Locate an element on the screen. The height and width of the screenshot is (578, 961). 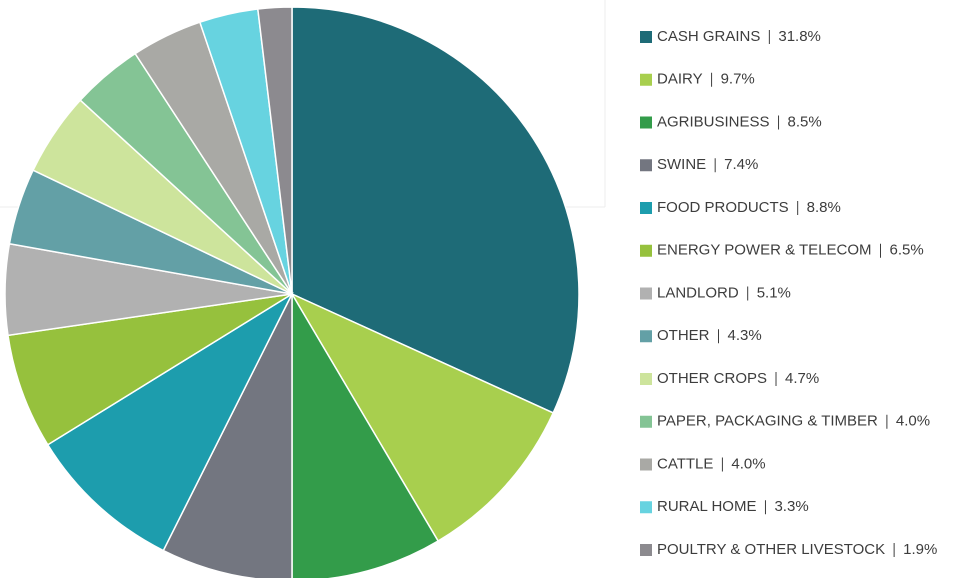
legend-label: DAIRY is located at coordinates (680, 79).